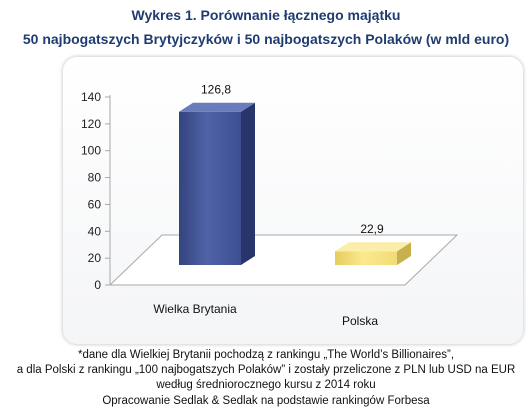 The width and height of the screenshot is (532, 419). Describe the element at coordinates (373, 247) in the screenshot. I see `bar-2-top` at that location.